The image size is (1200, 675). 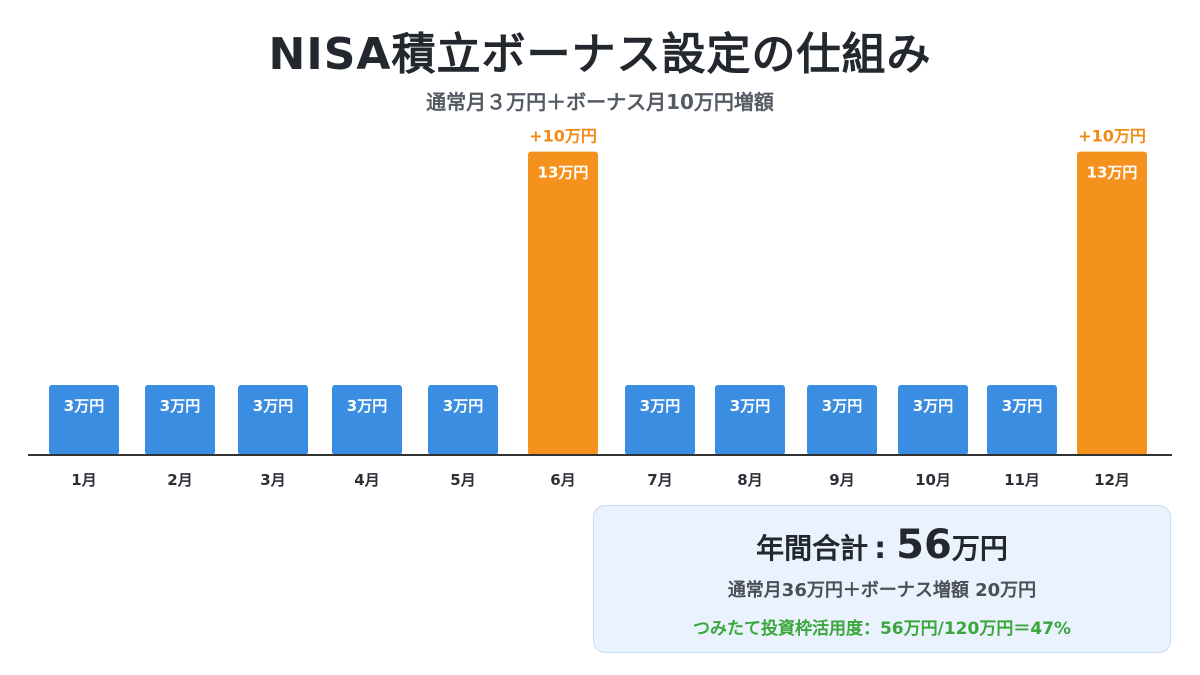 I want to click on bar-value-label-6: 13万円, so click(x=563, y=173).